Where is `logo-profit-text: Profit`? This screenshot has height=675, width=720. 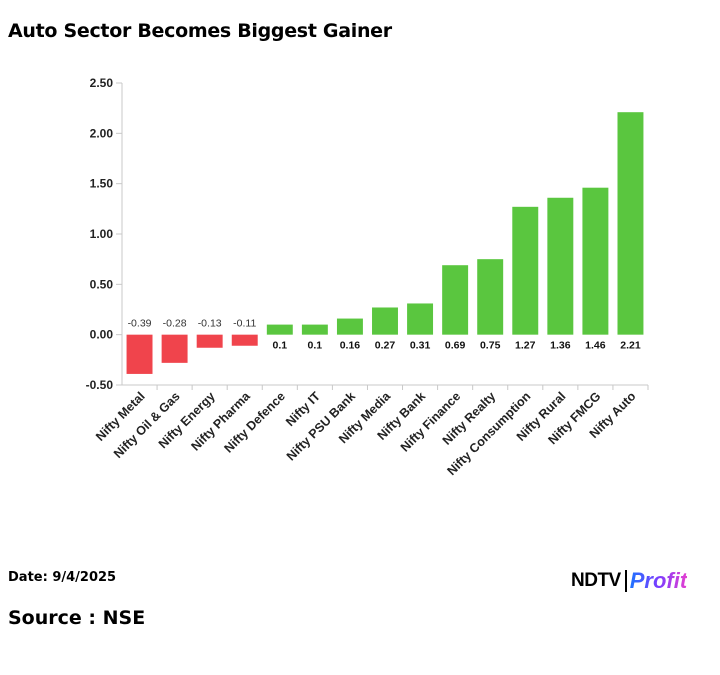
logo-profit-text: Profit is located at coordinates (658, 580).